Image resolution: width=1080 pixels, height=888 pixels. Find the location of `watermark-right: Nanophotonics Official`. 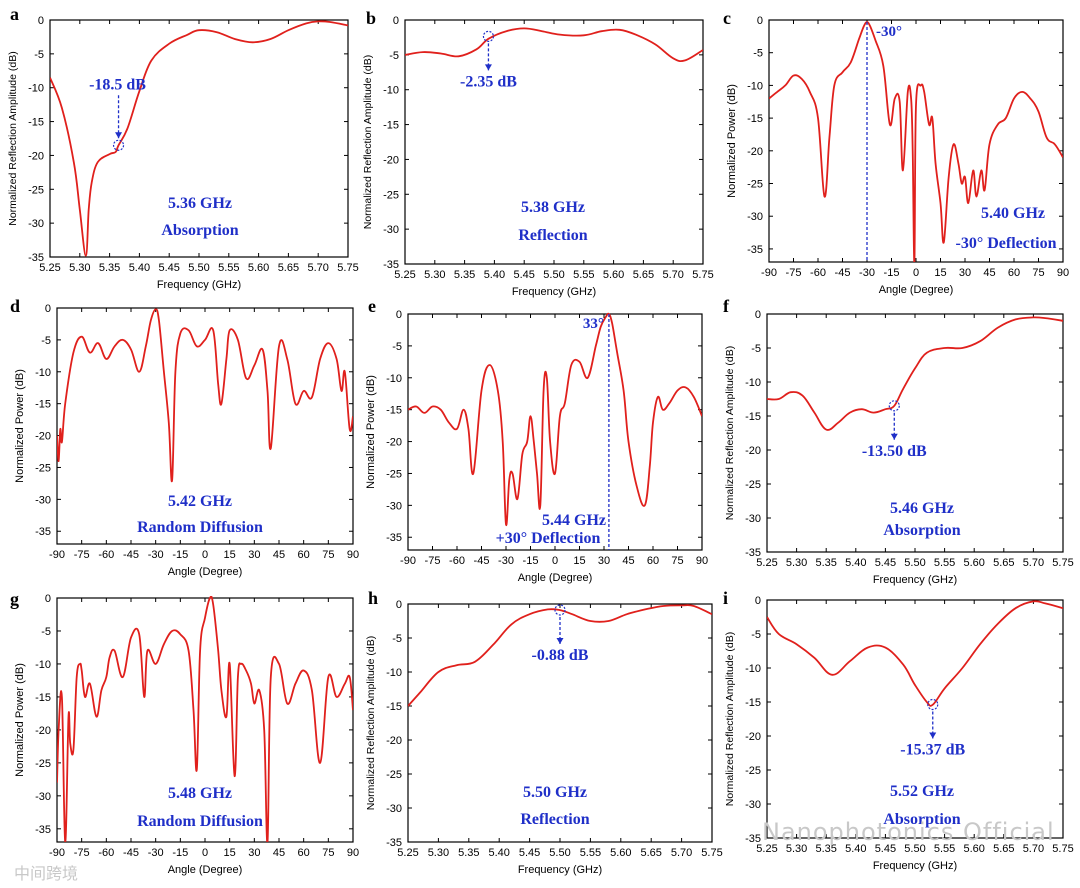

watermark-right: Nanophotonics Official is located at coordinates (908, 832).